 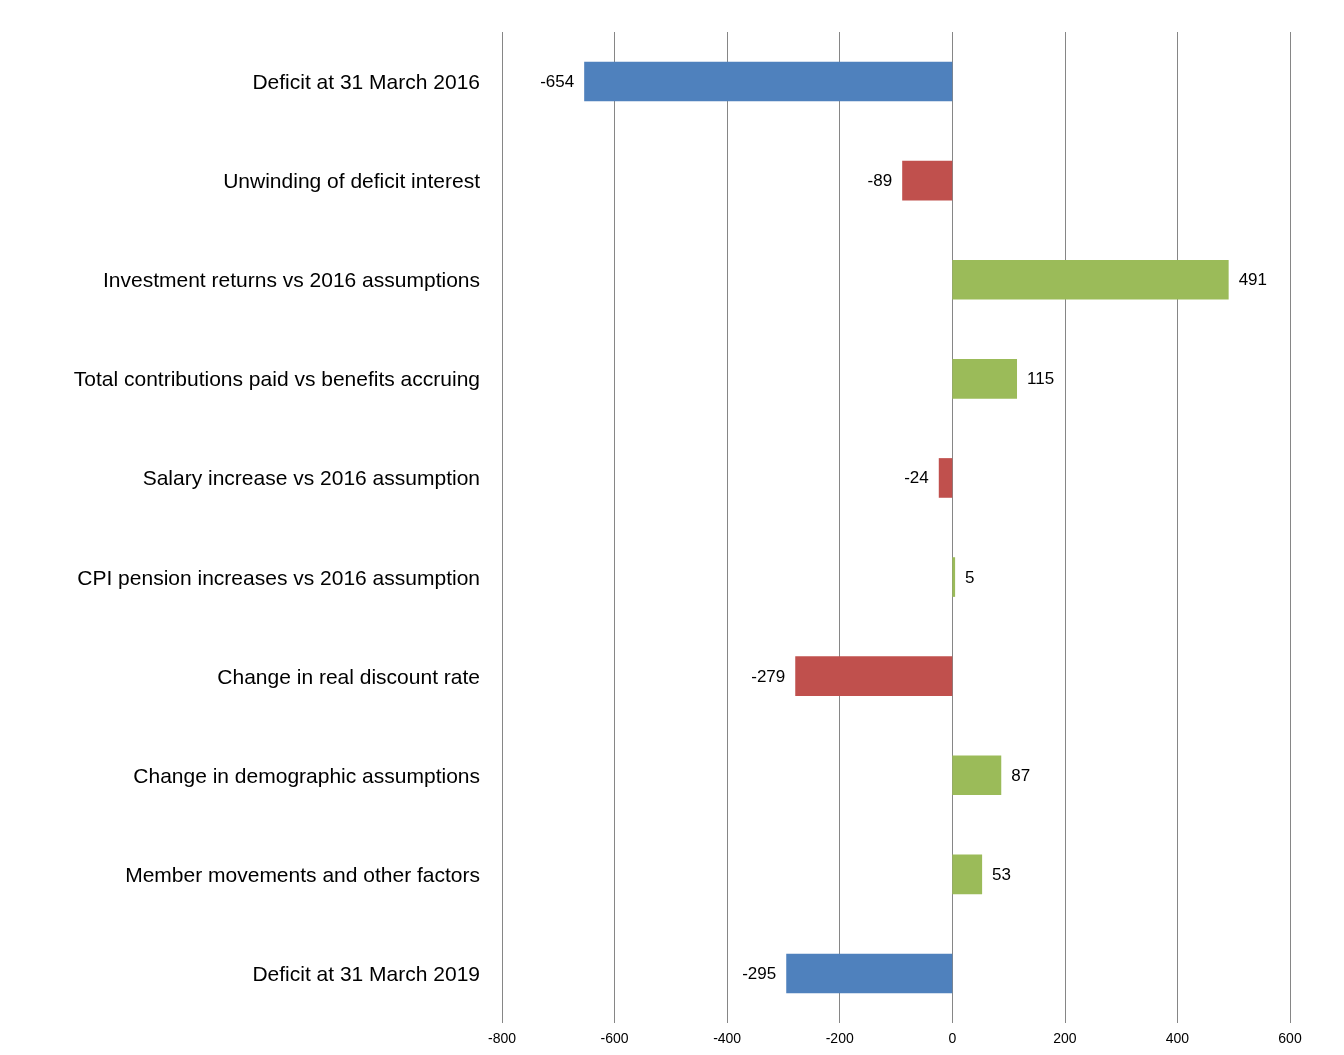 What do you see at coordinates (759, 973) in the screenshot?
I see `data-label: -295` at bounding box center [759, 973].